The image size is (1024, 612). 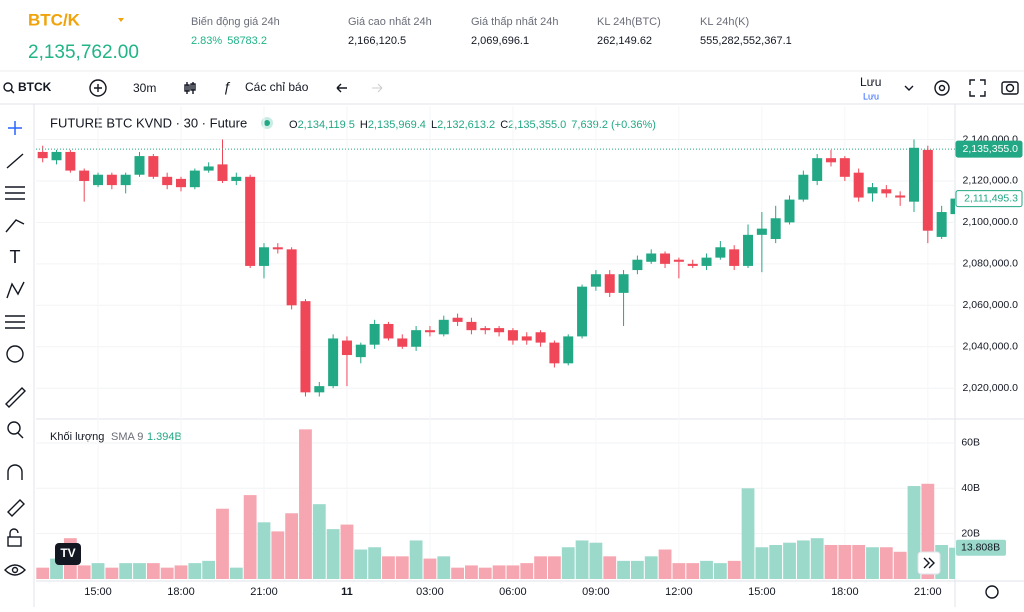 What do you see at coordinates (144, 88) in the screenshot?
I see `interval: 30m` at bounding box center [144, 88].